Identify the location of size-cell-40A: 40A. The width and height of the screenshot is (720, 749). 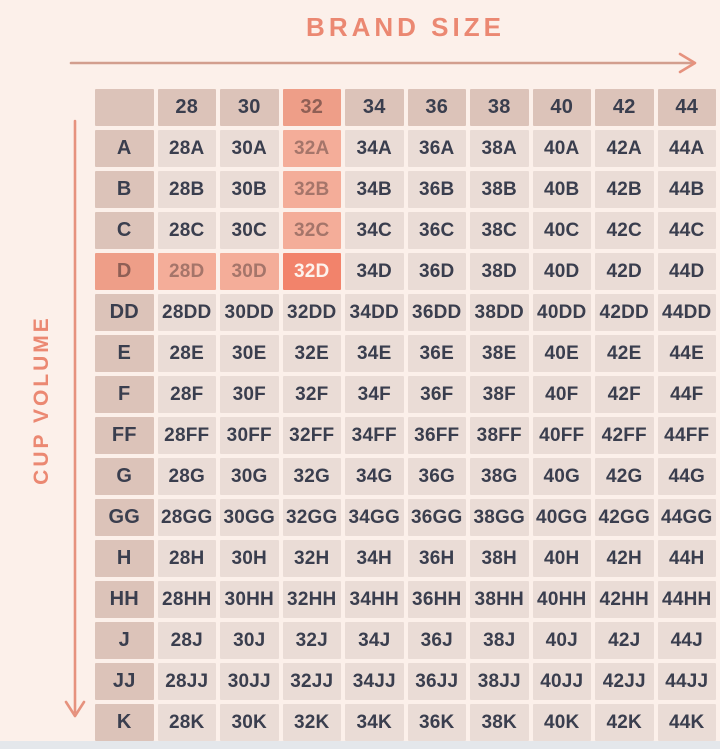
(561, 148).